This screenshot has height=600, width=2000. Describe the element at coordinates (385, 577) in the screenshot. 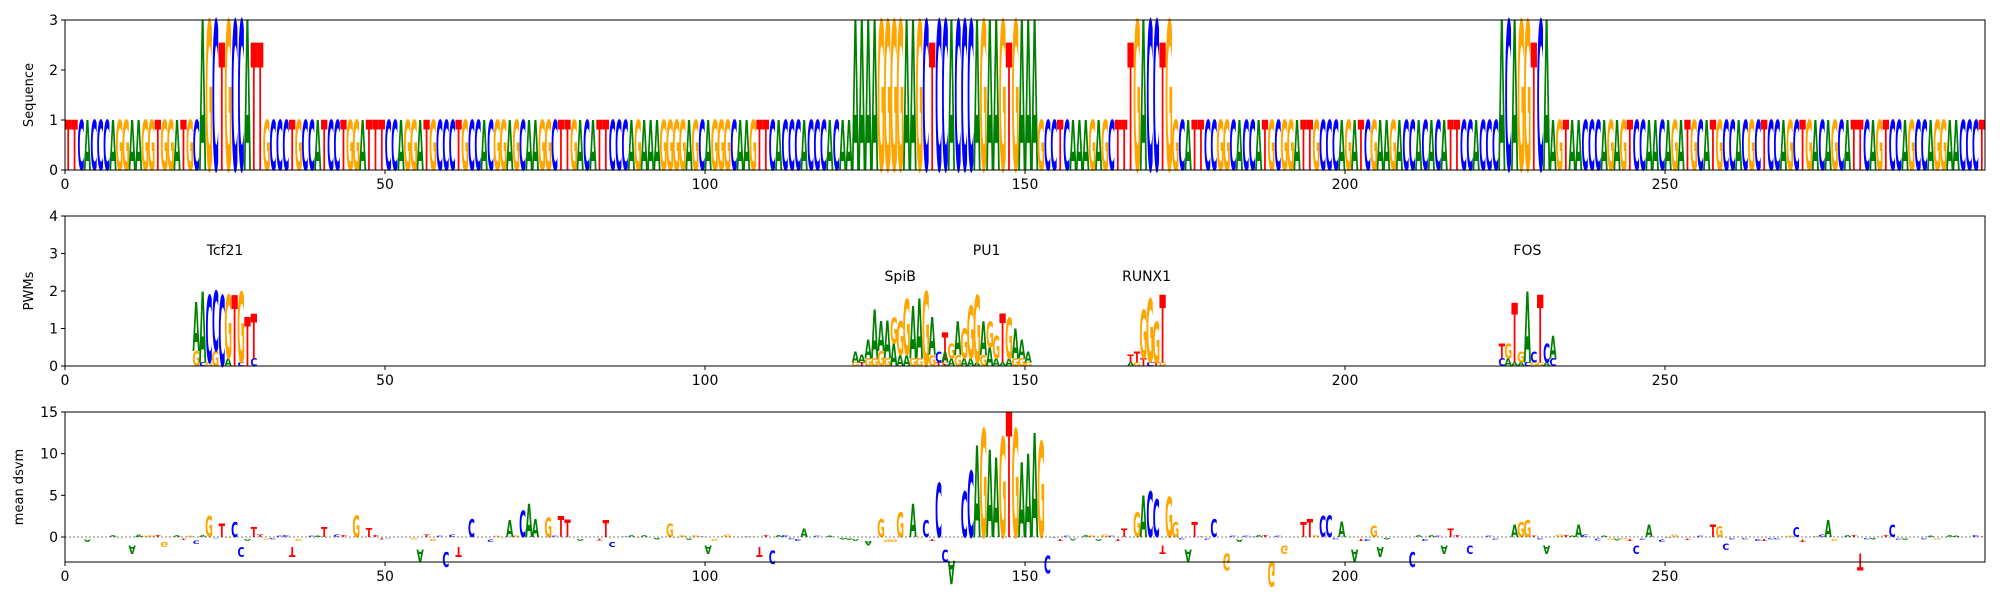

I see `x-tick-label: 50` at that location.